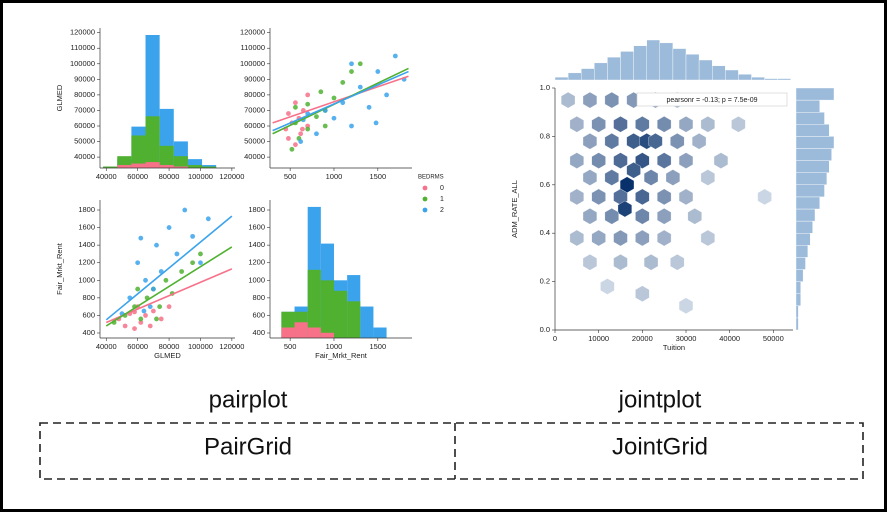  Describe the element at coordinates (231, 176) in the screenshot. I see `x-tick-label: 120000` at that location.